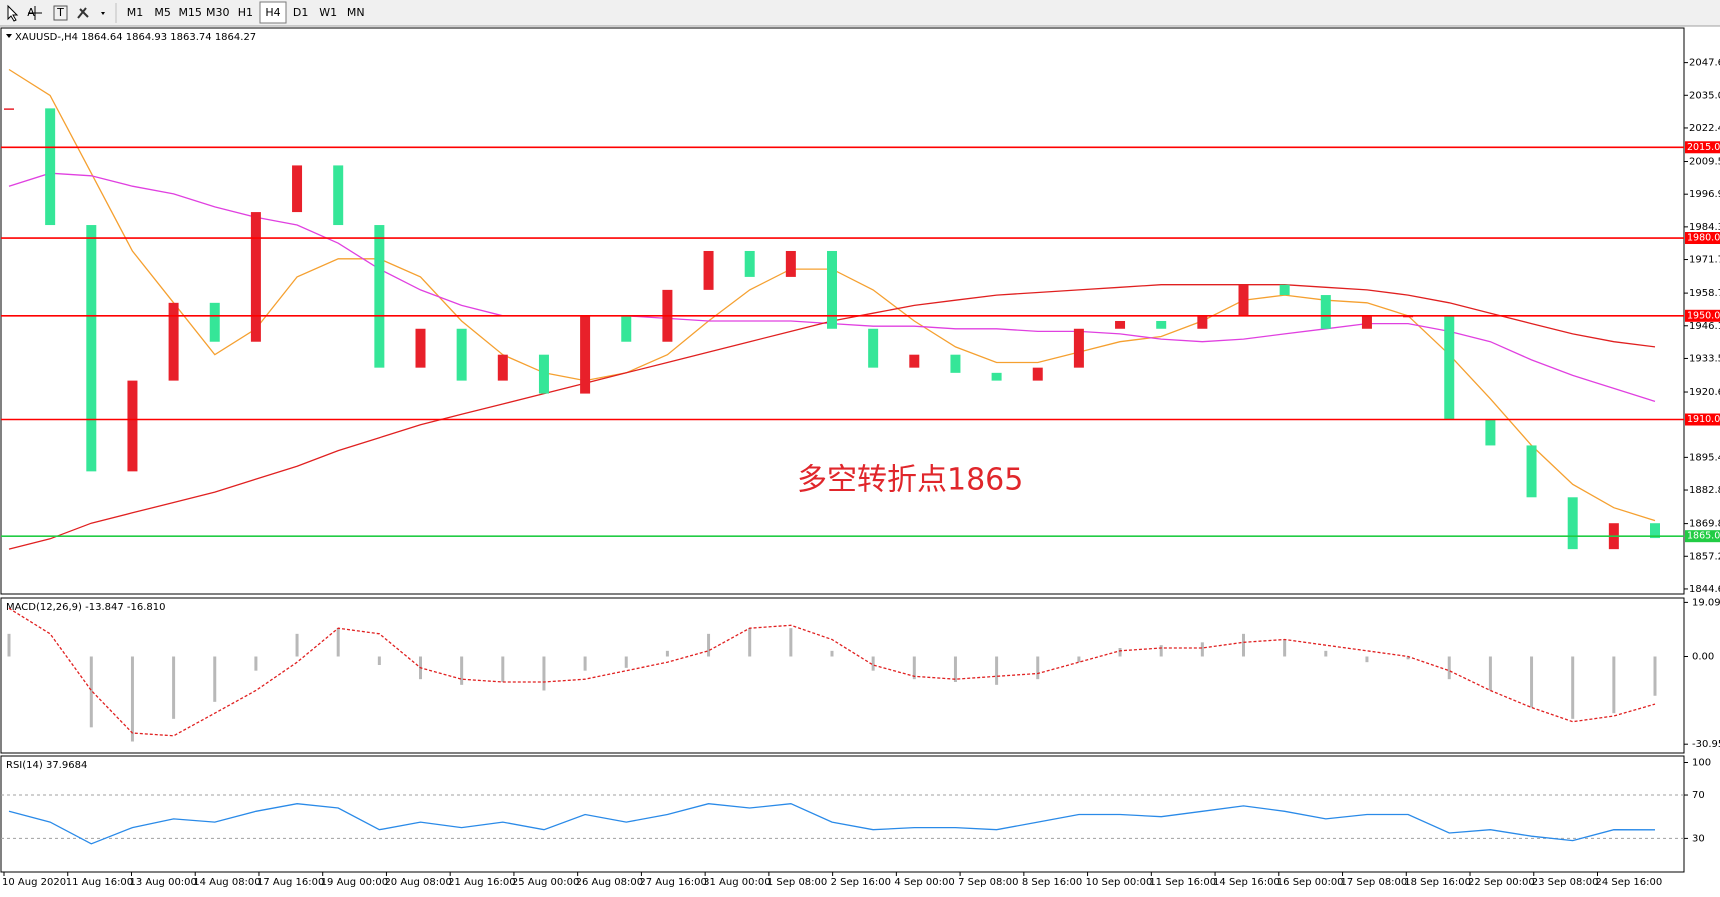  I want to click on x-tick-label: 25 Aug 00:00, so click(545, 882).